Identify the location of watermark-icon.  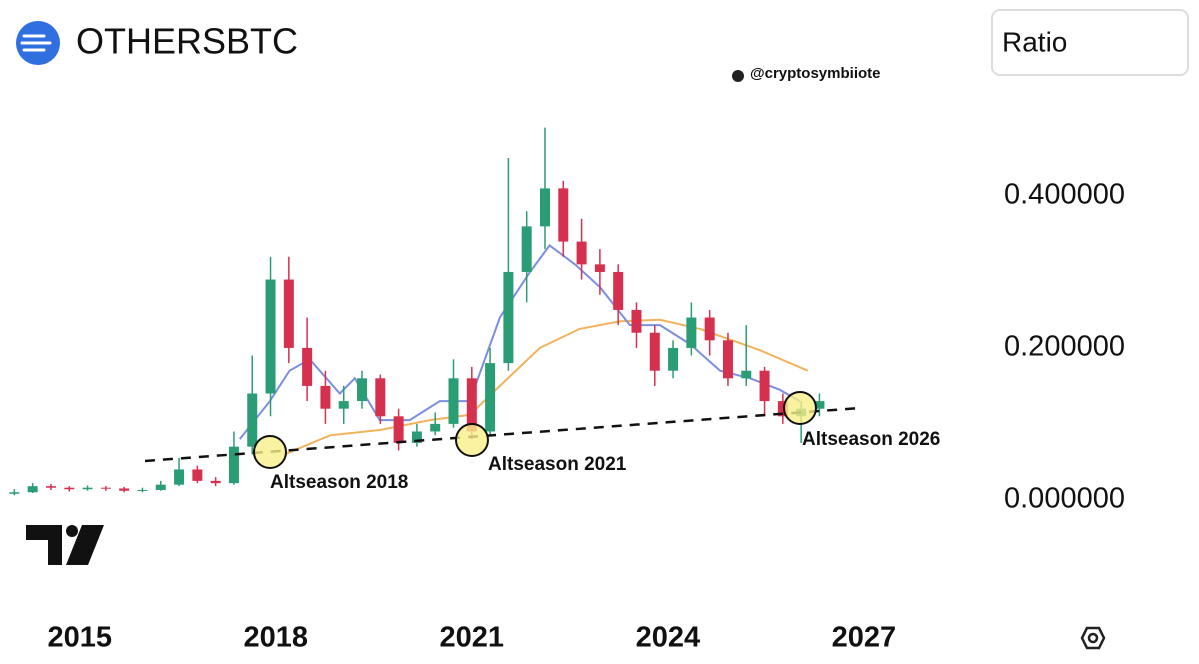
(738, 76).